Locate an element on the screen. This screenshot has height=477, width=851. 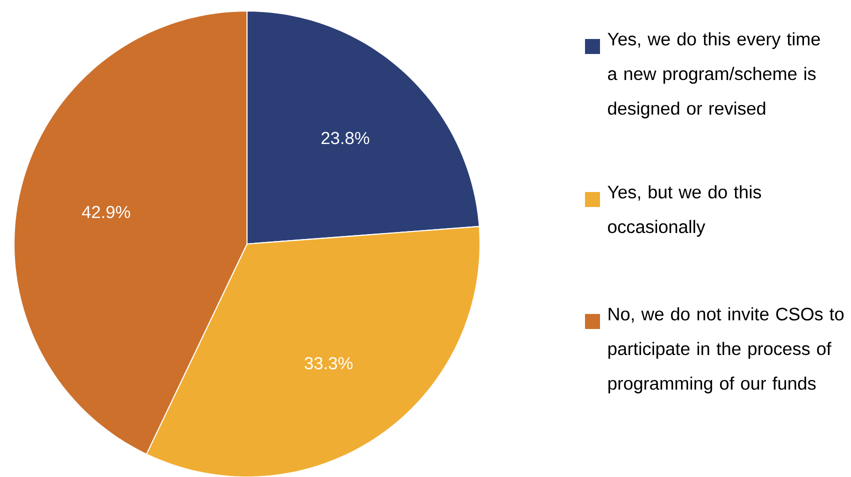
legend-label: Yes, but we do this occasionally is located at coordinates (685, 211).